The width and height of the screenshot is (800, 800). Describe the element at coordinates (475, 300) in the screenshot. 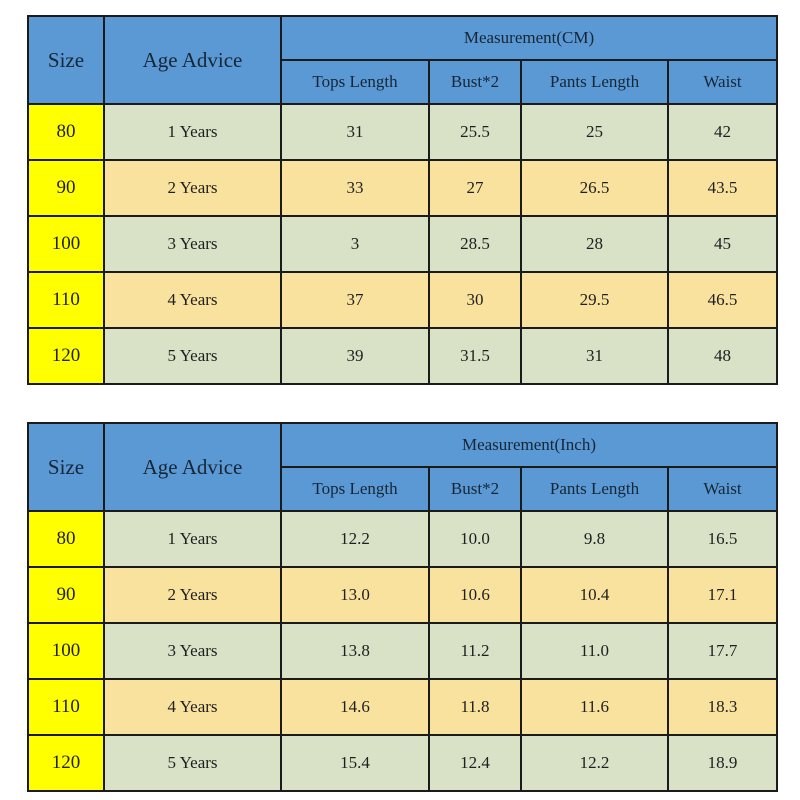

I see `bust-cell: 30` at that location.